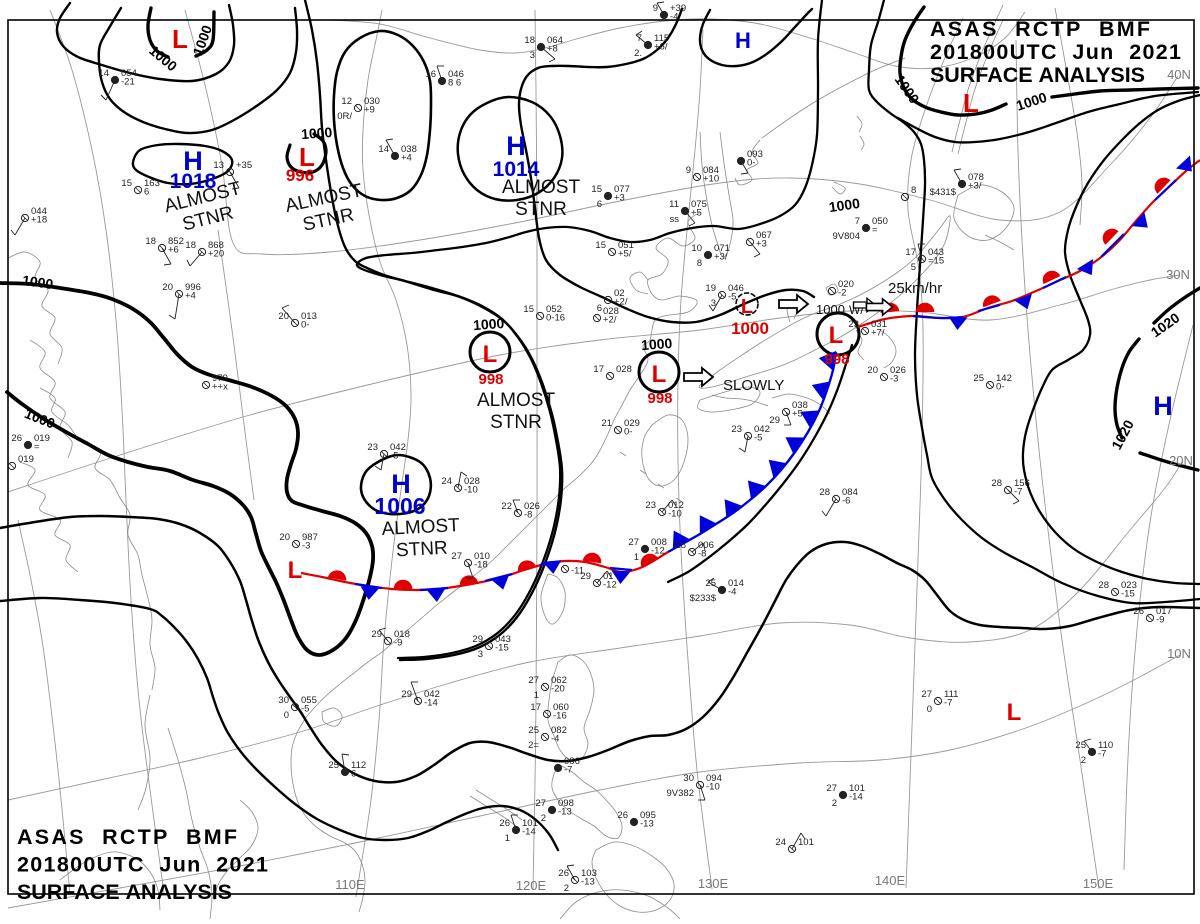  I want to click on svg-text: 201800UTC Jun 2021, so click(1055, 52).